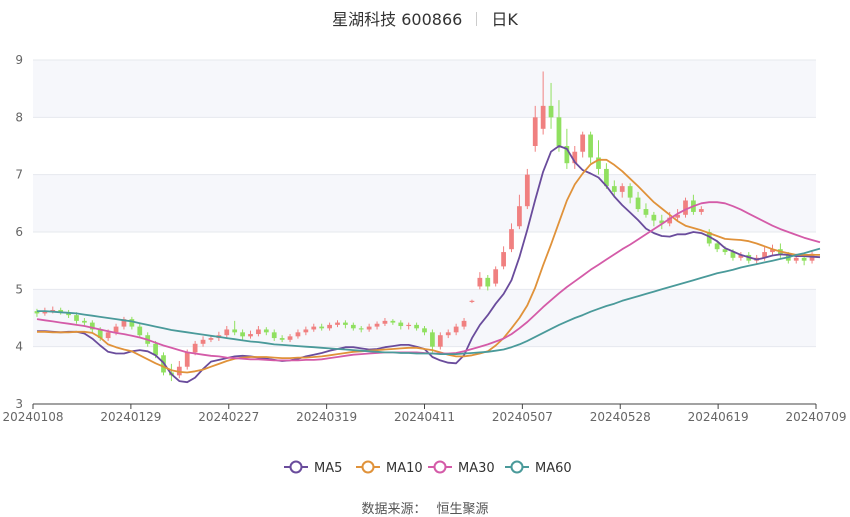 Image resolution: width=850 pixels, height=517 pixels. What do you see at coordinates (228, 417) in the screenshot?
I see `x-tick-label: 20240227` at bounding box center [228, 417].